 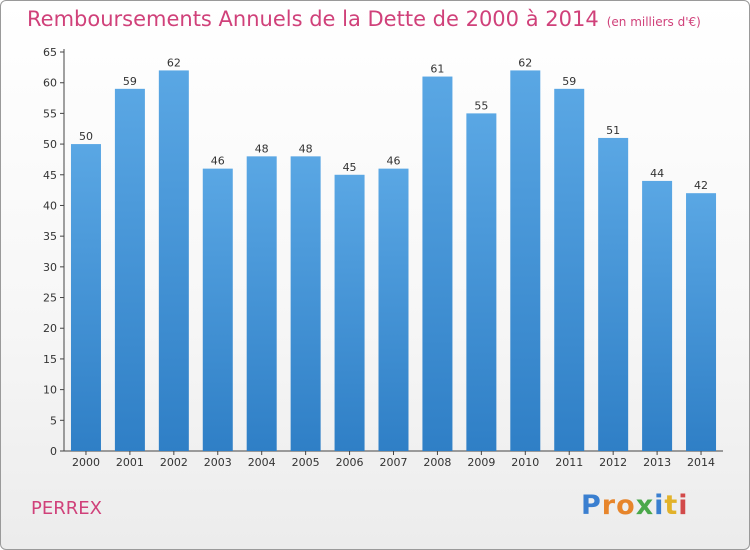 What do you see at coordinates (437, 69) in the screenshot?
I see `data-label: 61` at bounding box center [437, 69].